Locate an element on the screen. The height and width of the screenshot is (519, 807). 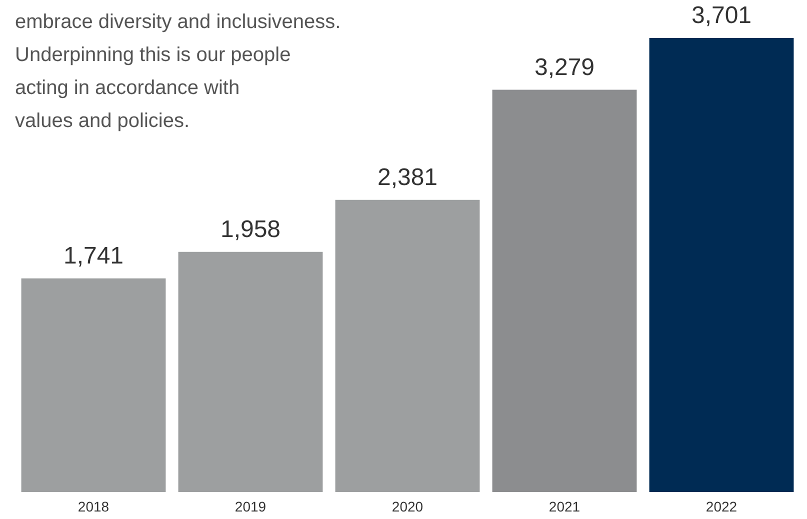
data-label: 1,741 is located at coordinates (93, 256).